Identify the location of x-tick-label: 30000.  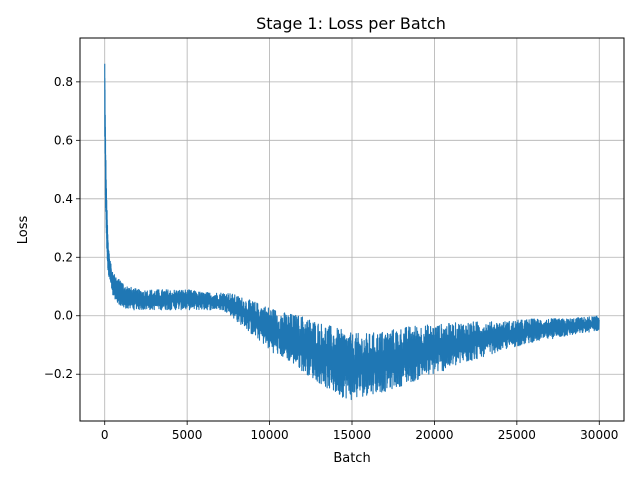
(599, 435).